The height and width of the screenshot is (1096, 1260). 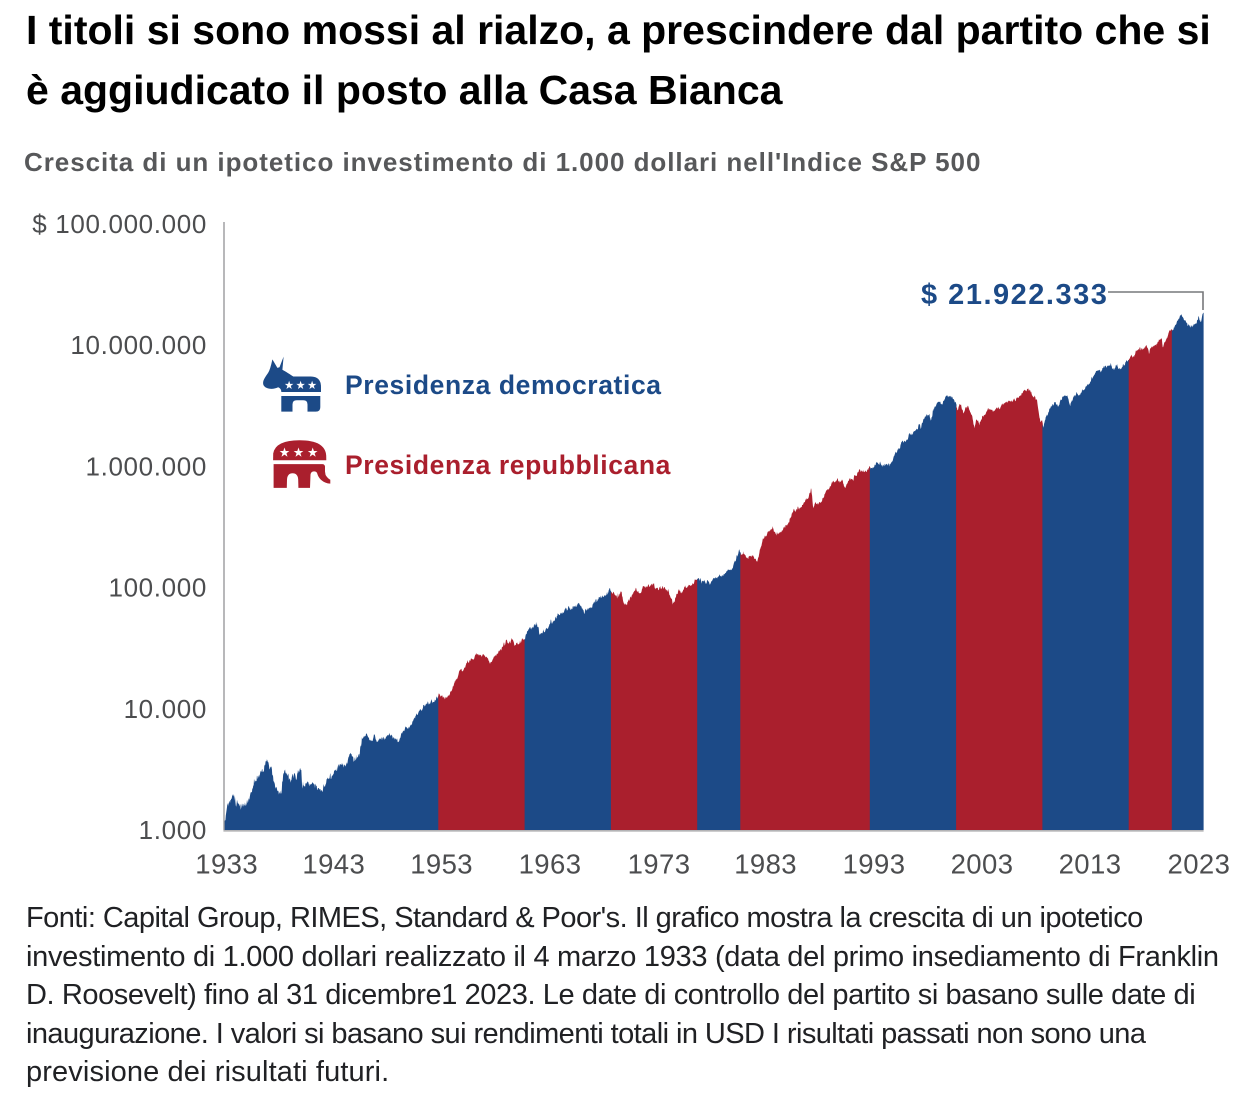 What do you see at coordinates (874, 864) in the screenshot?
I see `svg-text: 1993` at bounding box center [874, 864].